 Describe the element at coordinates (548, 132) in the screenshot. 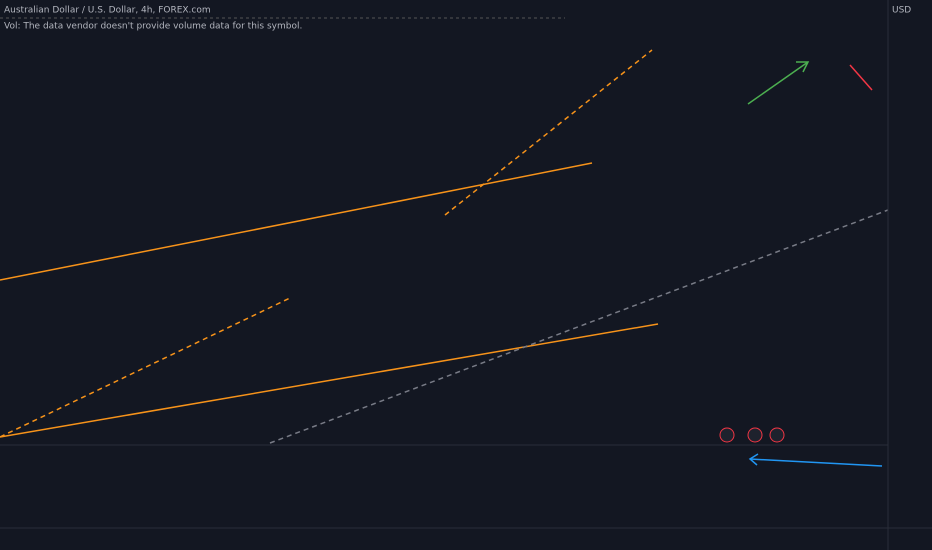

I see `trend-dash` at that location.